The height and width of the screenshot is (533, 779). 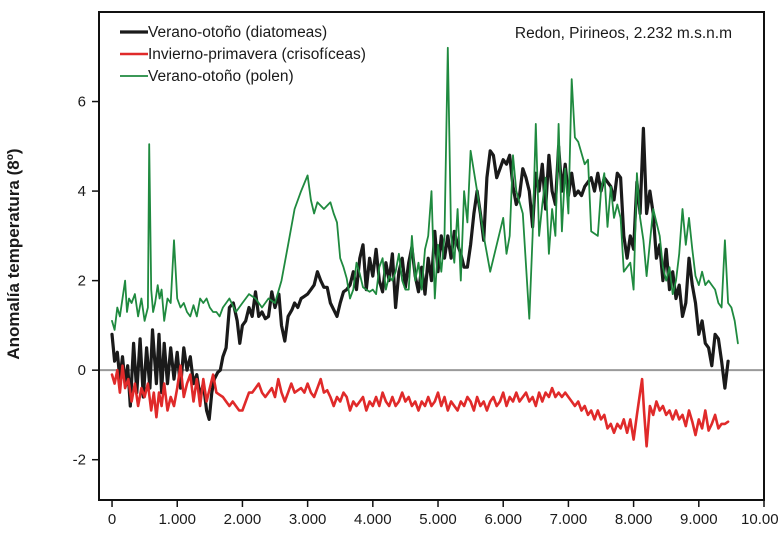 I want to click on x-tick-label: 7.000, so click(x=569, y=519).